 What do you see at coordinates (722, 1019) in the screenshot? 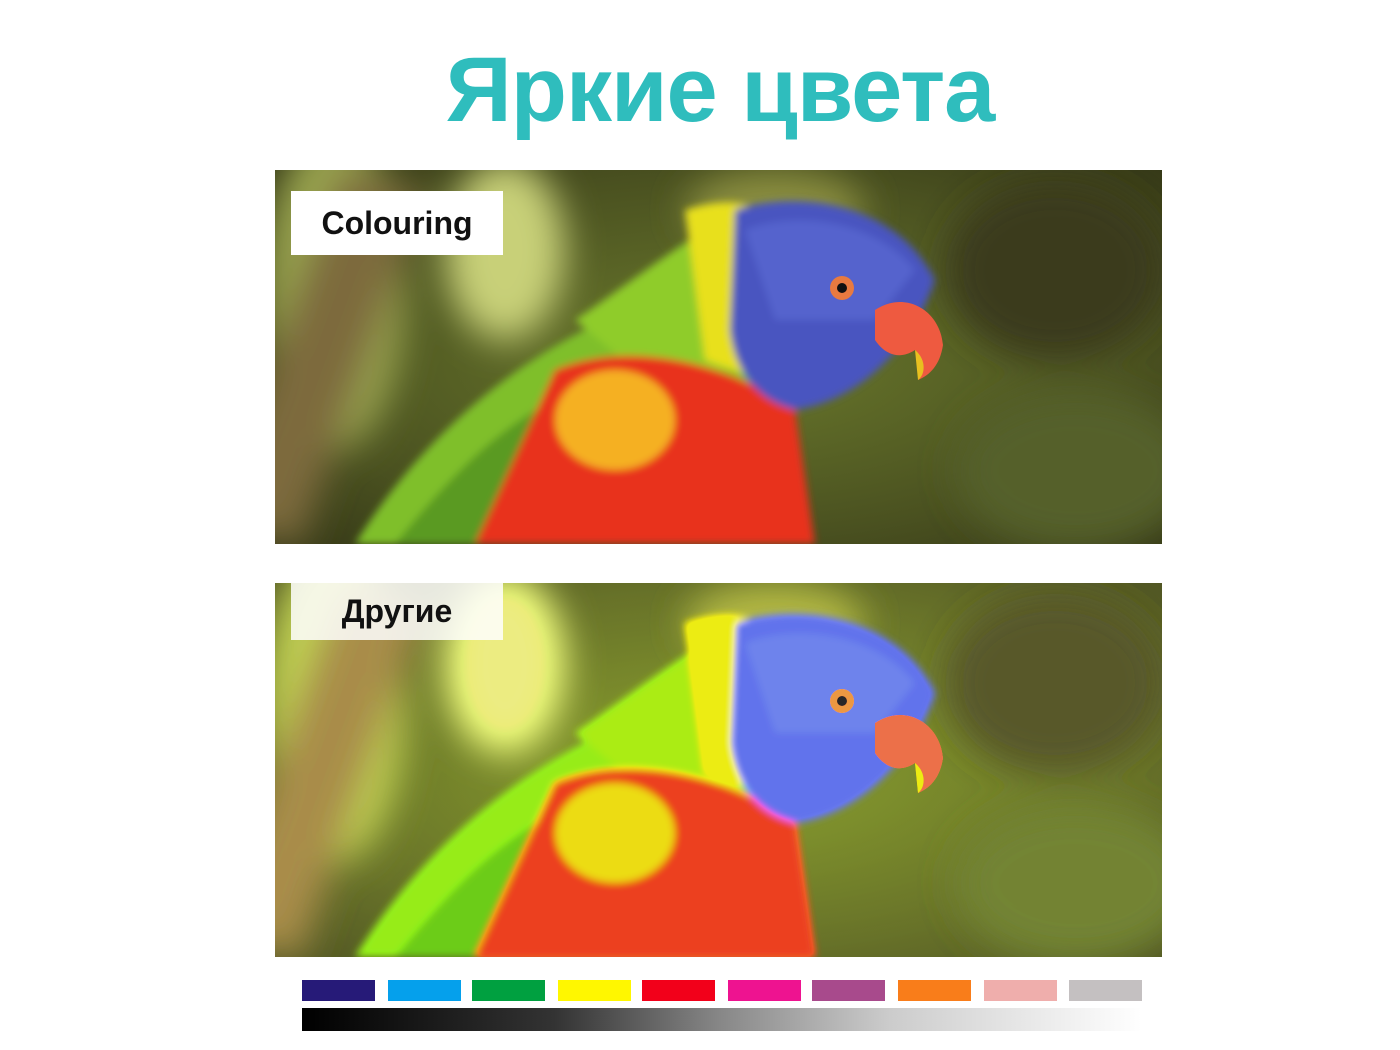
I see `grayscale-bar` at bounding box center [722, 1019].